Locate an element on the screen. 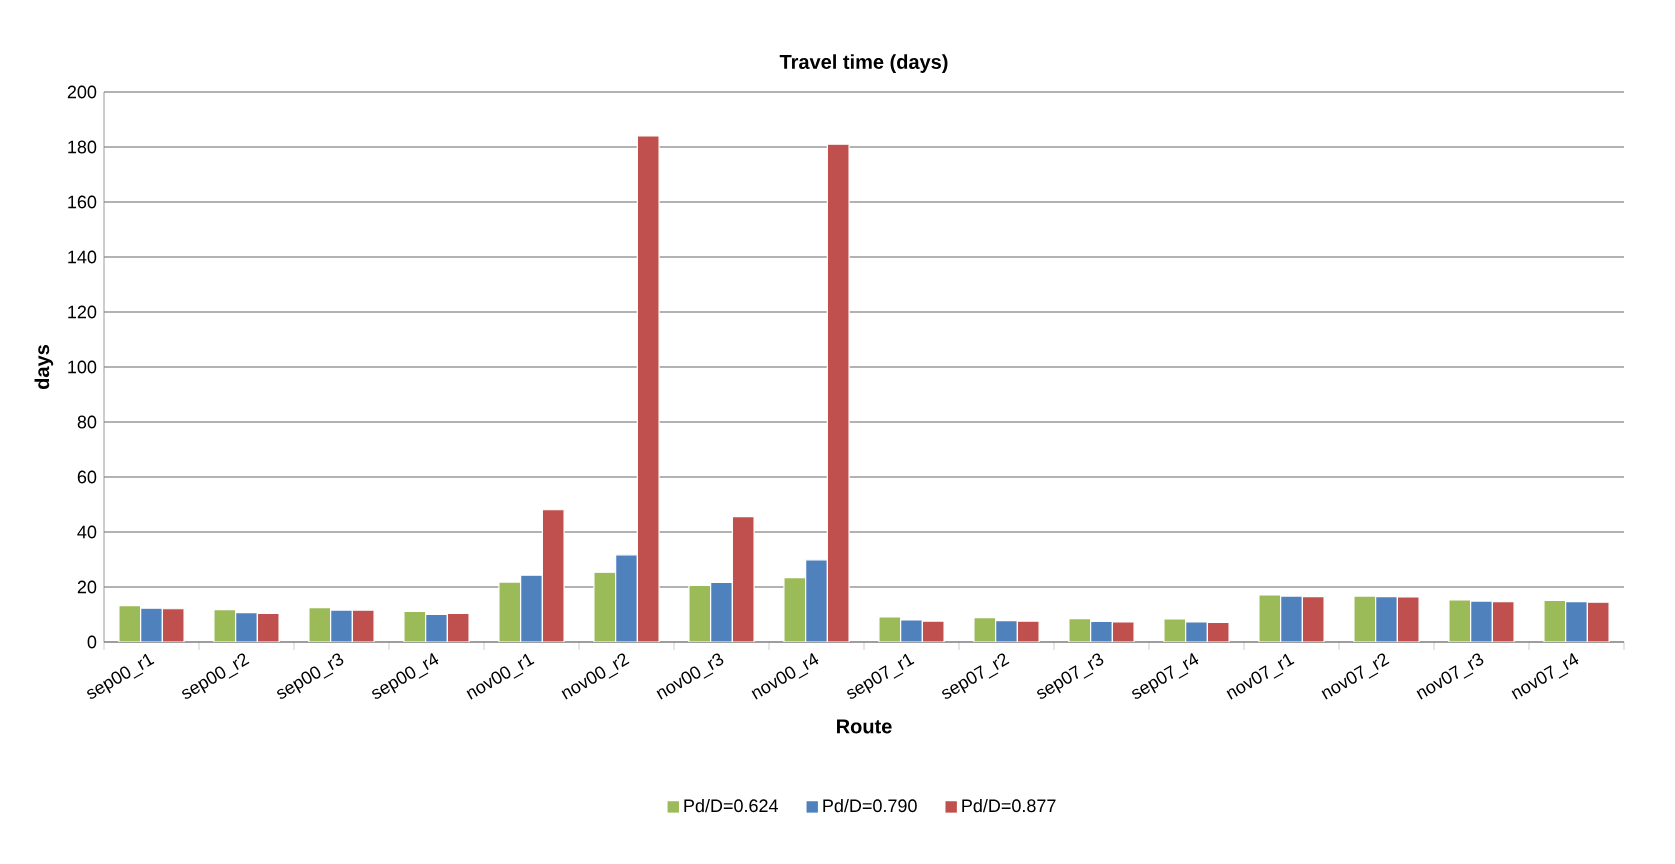  y-tick-label: 80 is located at coordinates (87, 422).